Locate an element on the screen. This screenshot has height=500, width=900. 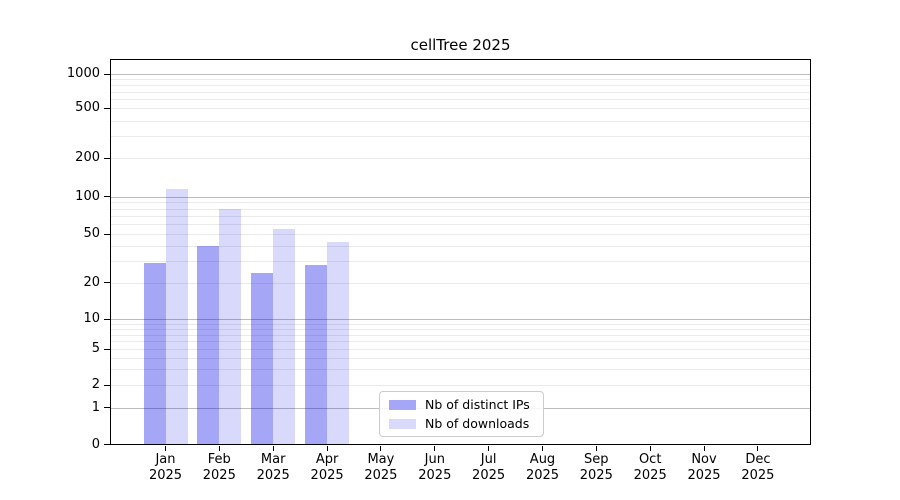
x-tick-label-nov: Nov 2025 is located at coordinates (704, 467).